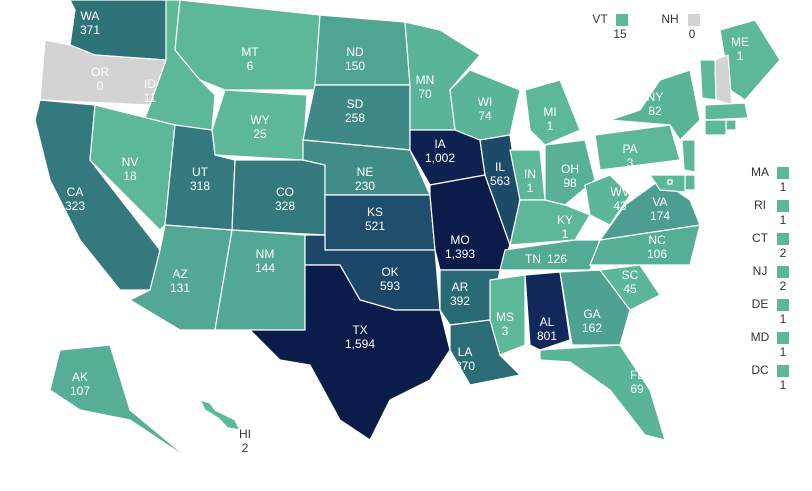 This screenshot has width=812, height=491. Describe the element at coordinates (90, 30) in the screenshot. I see `state-value: 371` at that location.